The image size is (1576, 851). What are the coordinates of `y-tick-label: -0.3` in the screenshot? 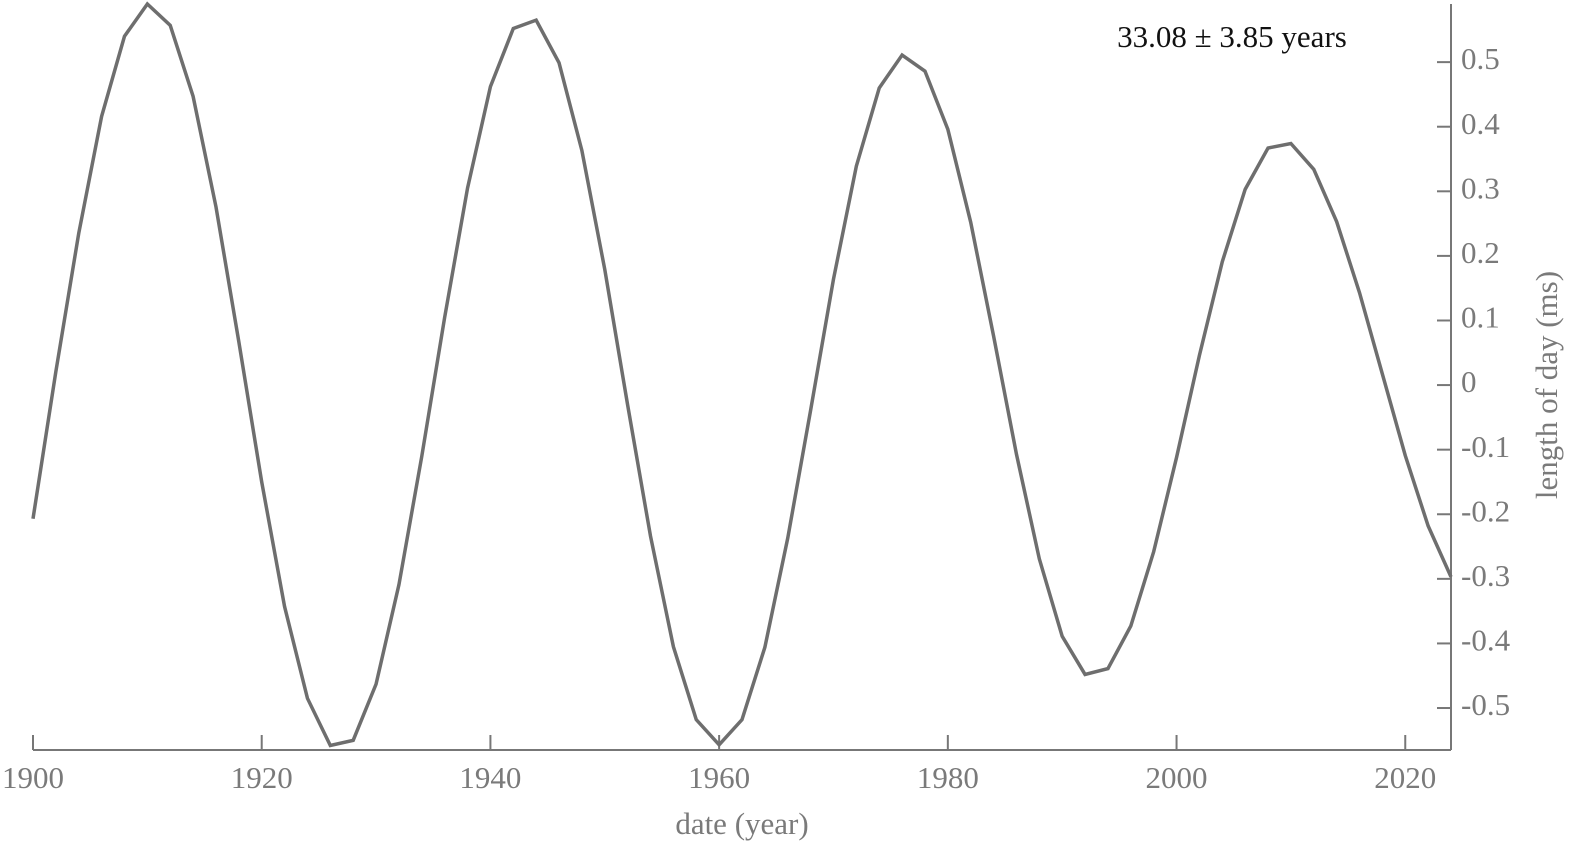 It's located at (1485, 575).